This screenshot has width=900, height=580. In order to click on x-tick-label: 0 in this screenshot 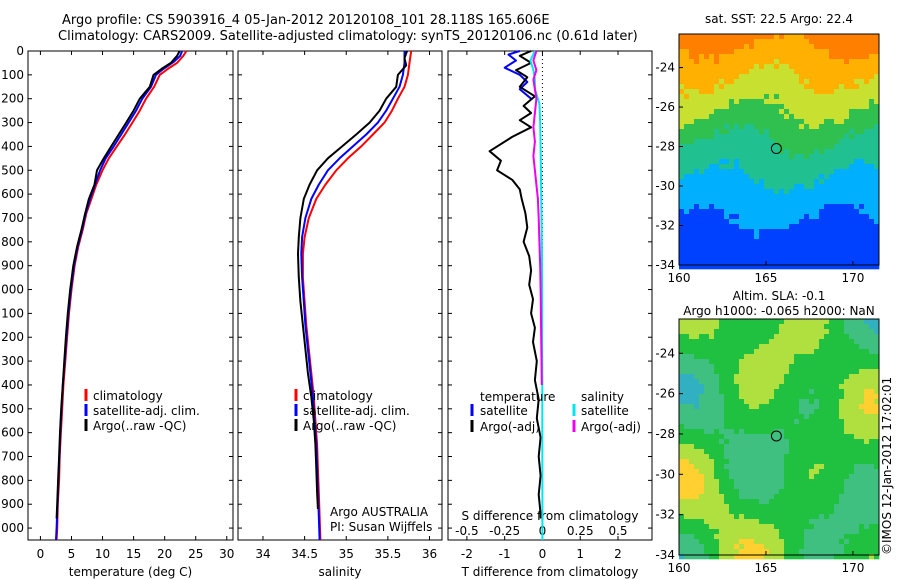, I will do `click(41, 554)`.